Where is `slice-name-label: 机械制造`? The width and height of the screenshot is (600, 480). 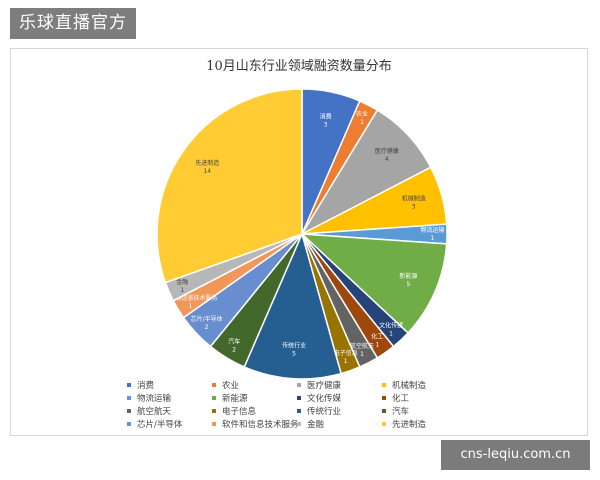 slice-name-label: 机械制造 is located at coordinates (414, 199).